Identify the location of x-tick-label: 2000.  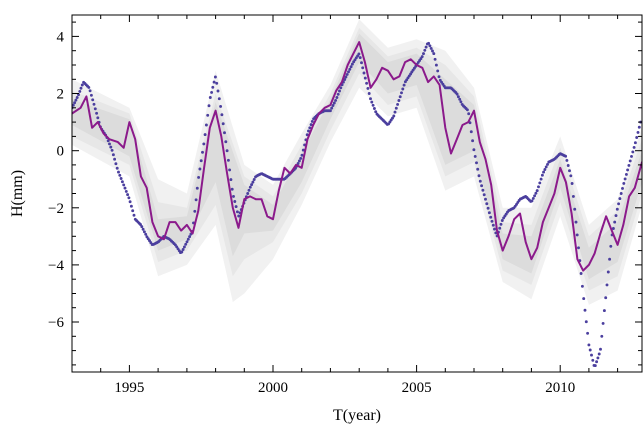
(273, 388).